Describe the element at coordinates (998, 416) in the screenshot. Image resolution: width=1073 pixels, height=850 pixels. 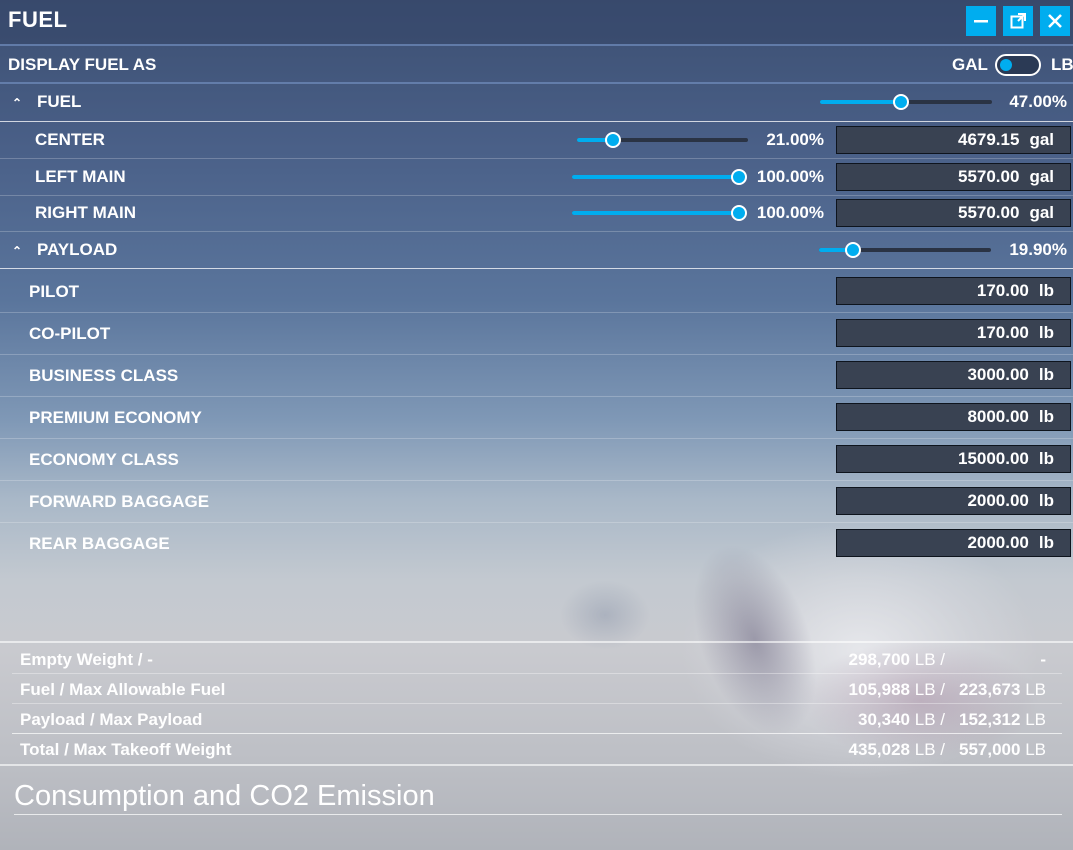
I see `station-weight-value: 8000.00` at that location.